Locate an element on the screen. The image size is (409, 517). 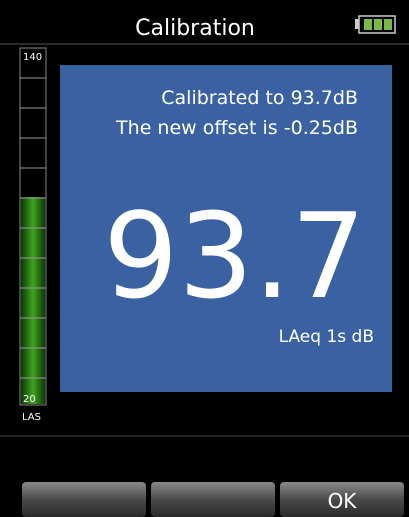
meter-mode: LAS is located at coordinates (31, 417).